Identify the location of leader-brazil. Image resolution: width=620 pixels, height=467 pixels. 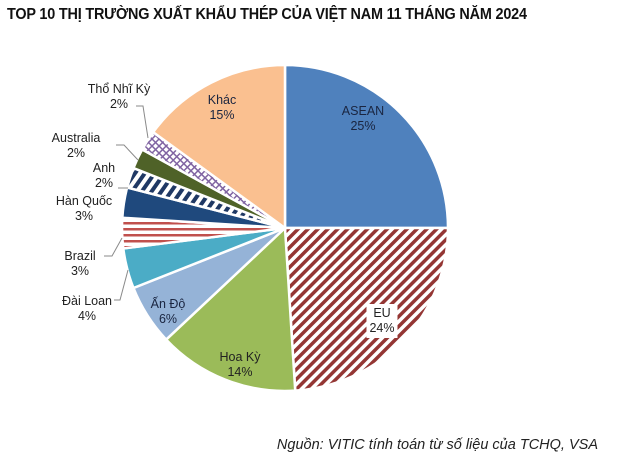
(113, 247).